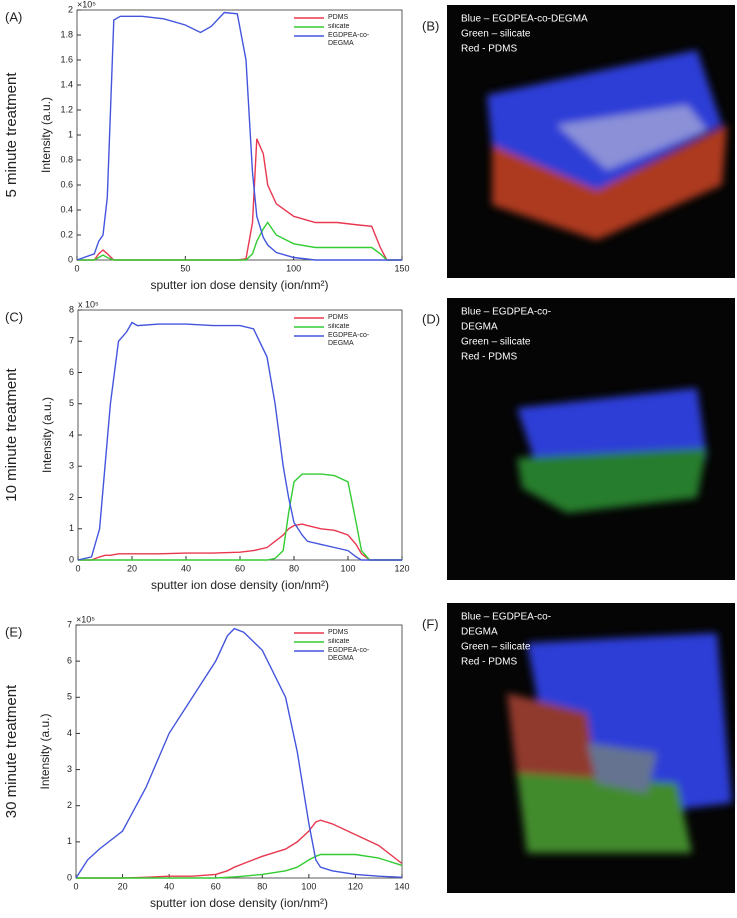 This screenshot has width=737, height=918. I want to click on panel-label: (F), so click(430, 623).